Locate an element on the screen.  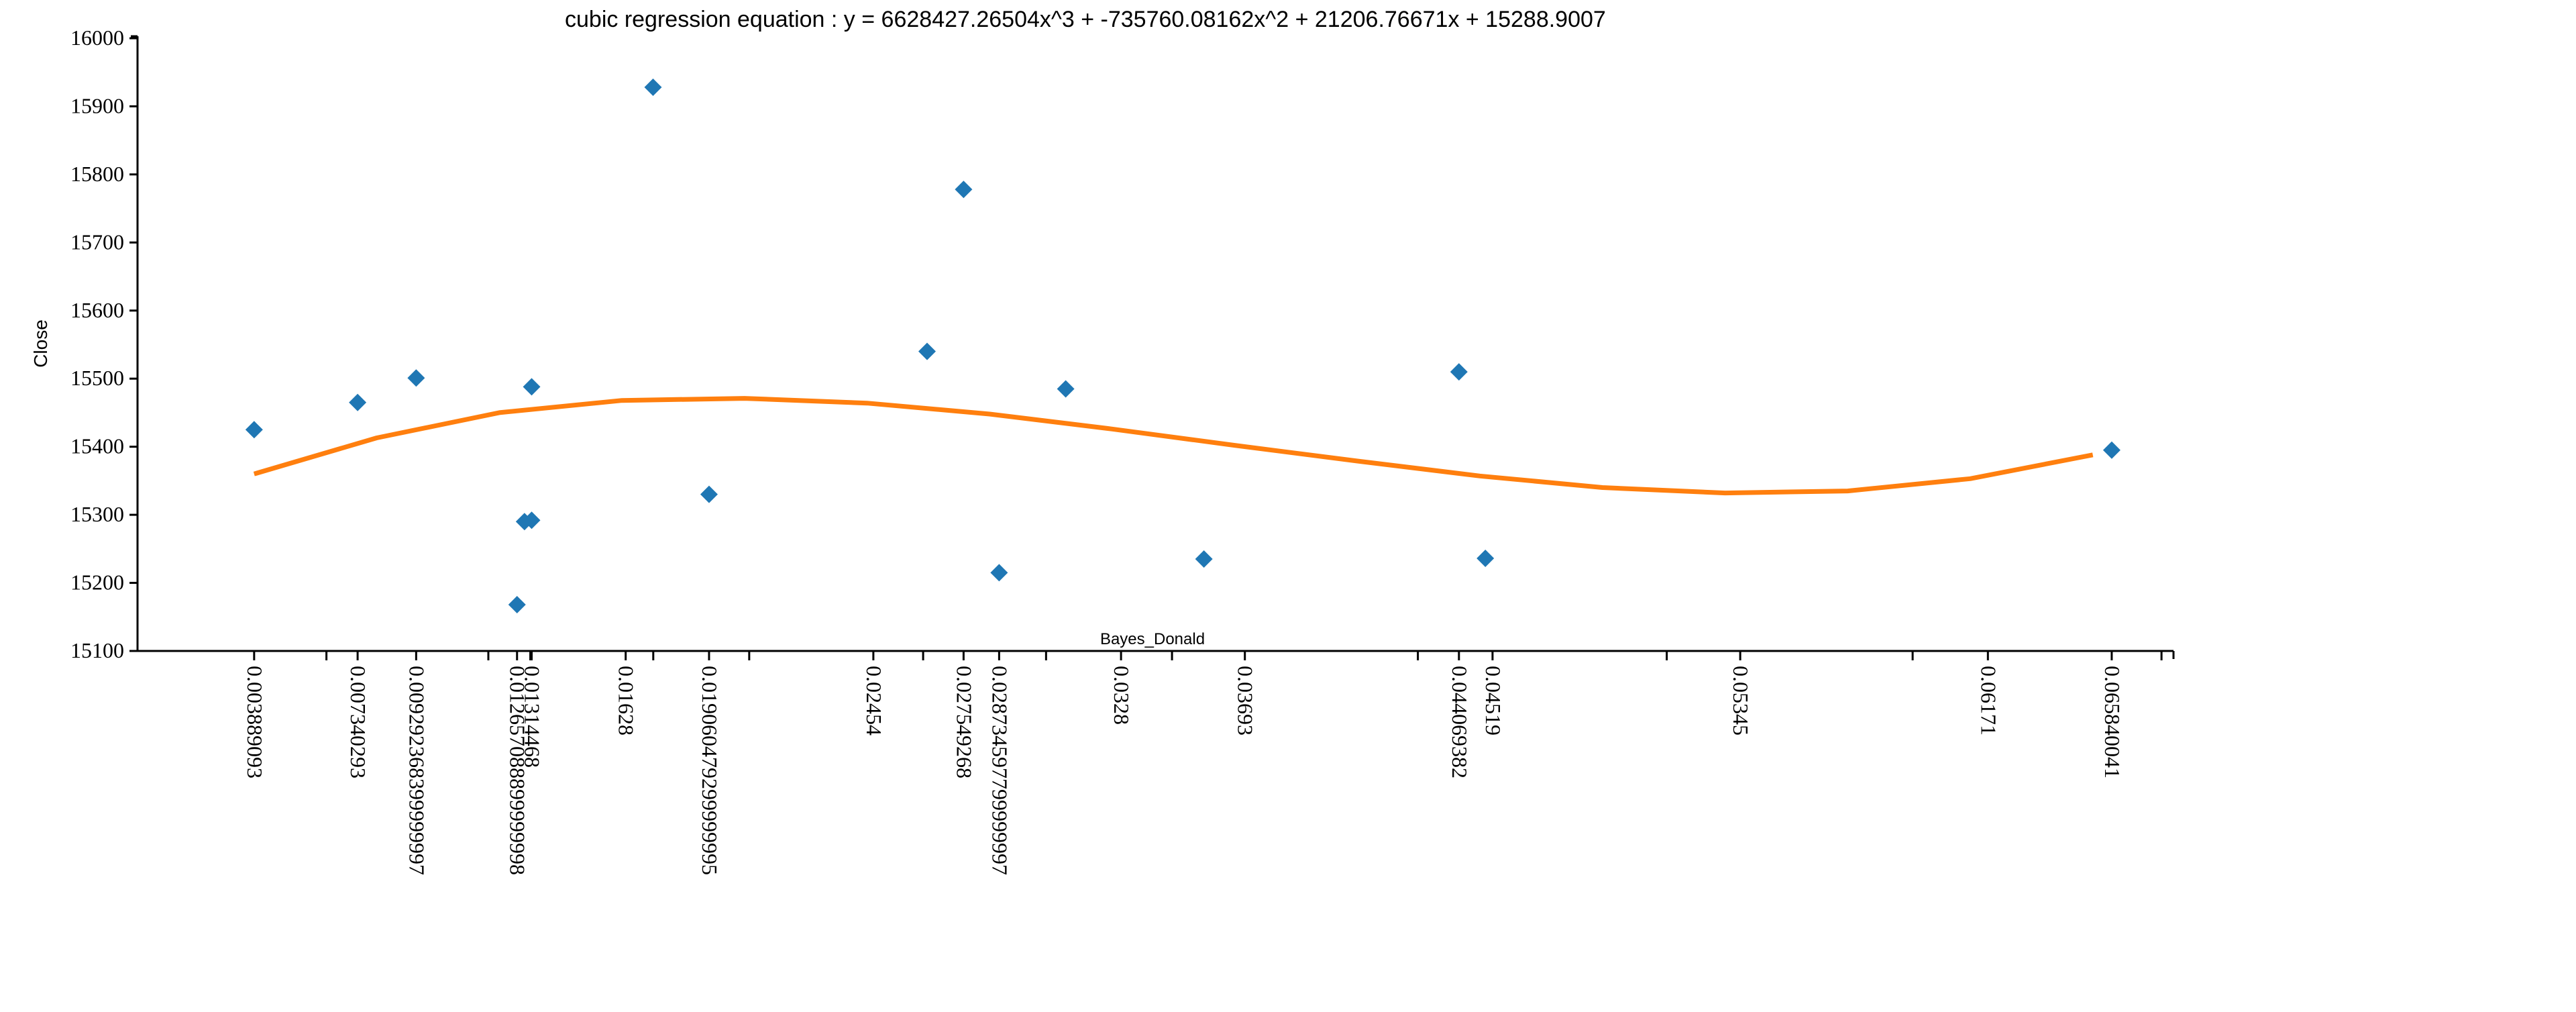
x-tick-label: 0.01628 is located at coordinates (626, 701).